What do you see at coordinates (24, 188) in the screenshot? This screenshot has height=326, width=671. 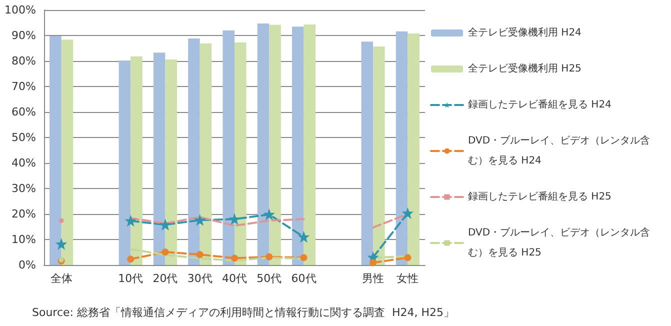 I see `y-tick-label: 30%` at bounding box center [24, 188].